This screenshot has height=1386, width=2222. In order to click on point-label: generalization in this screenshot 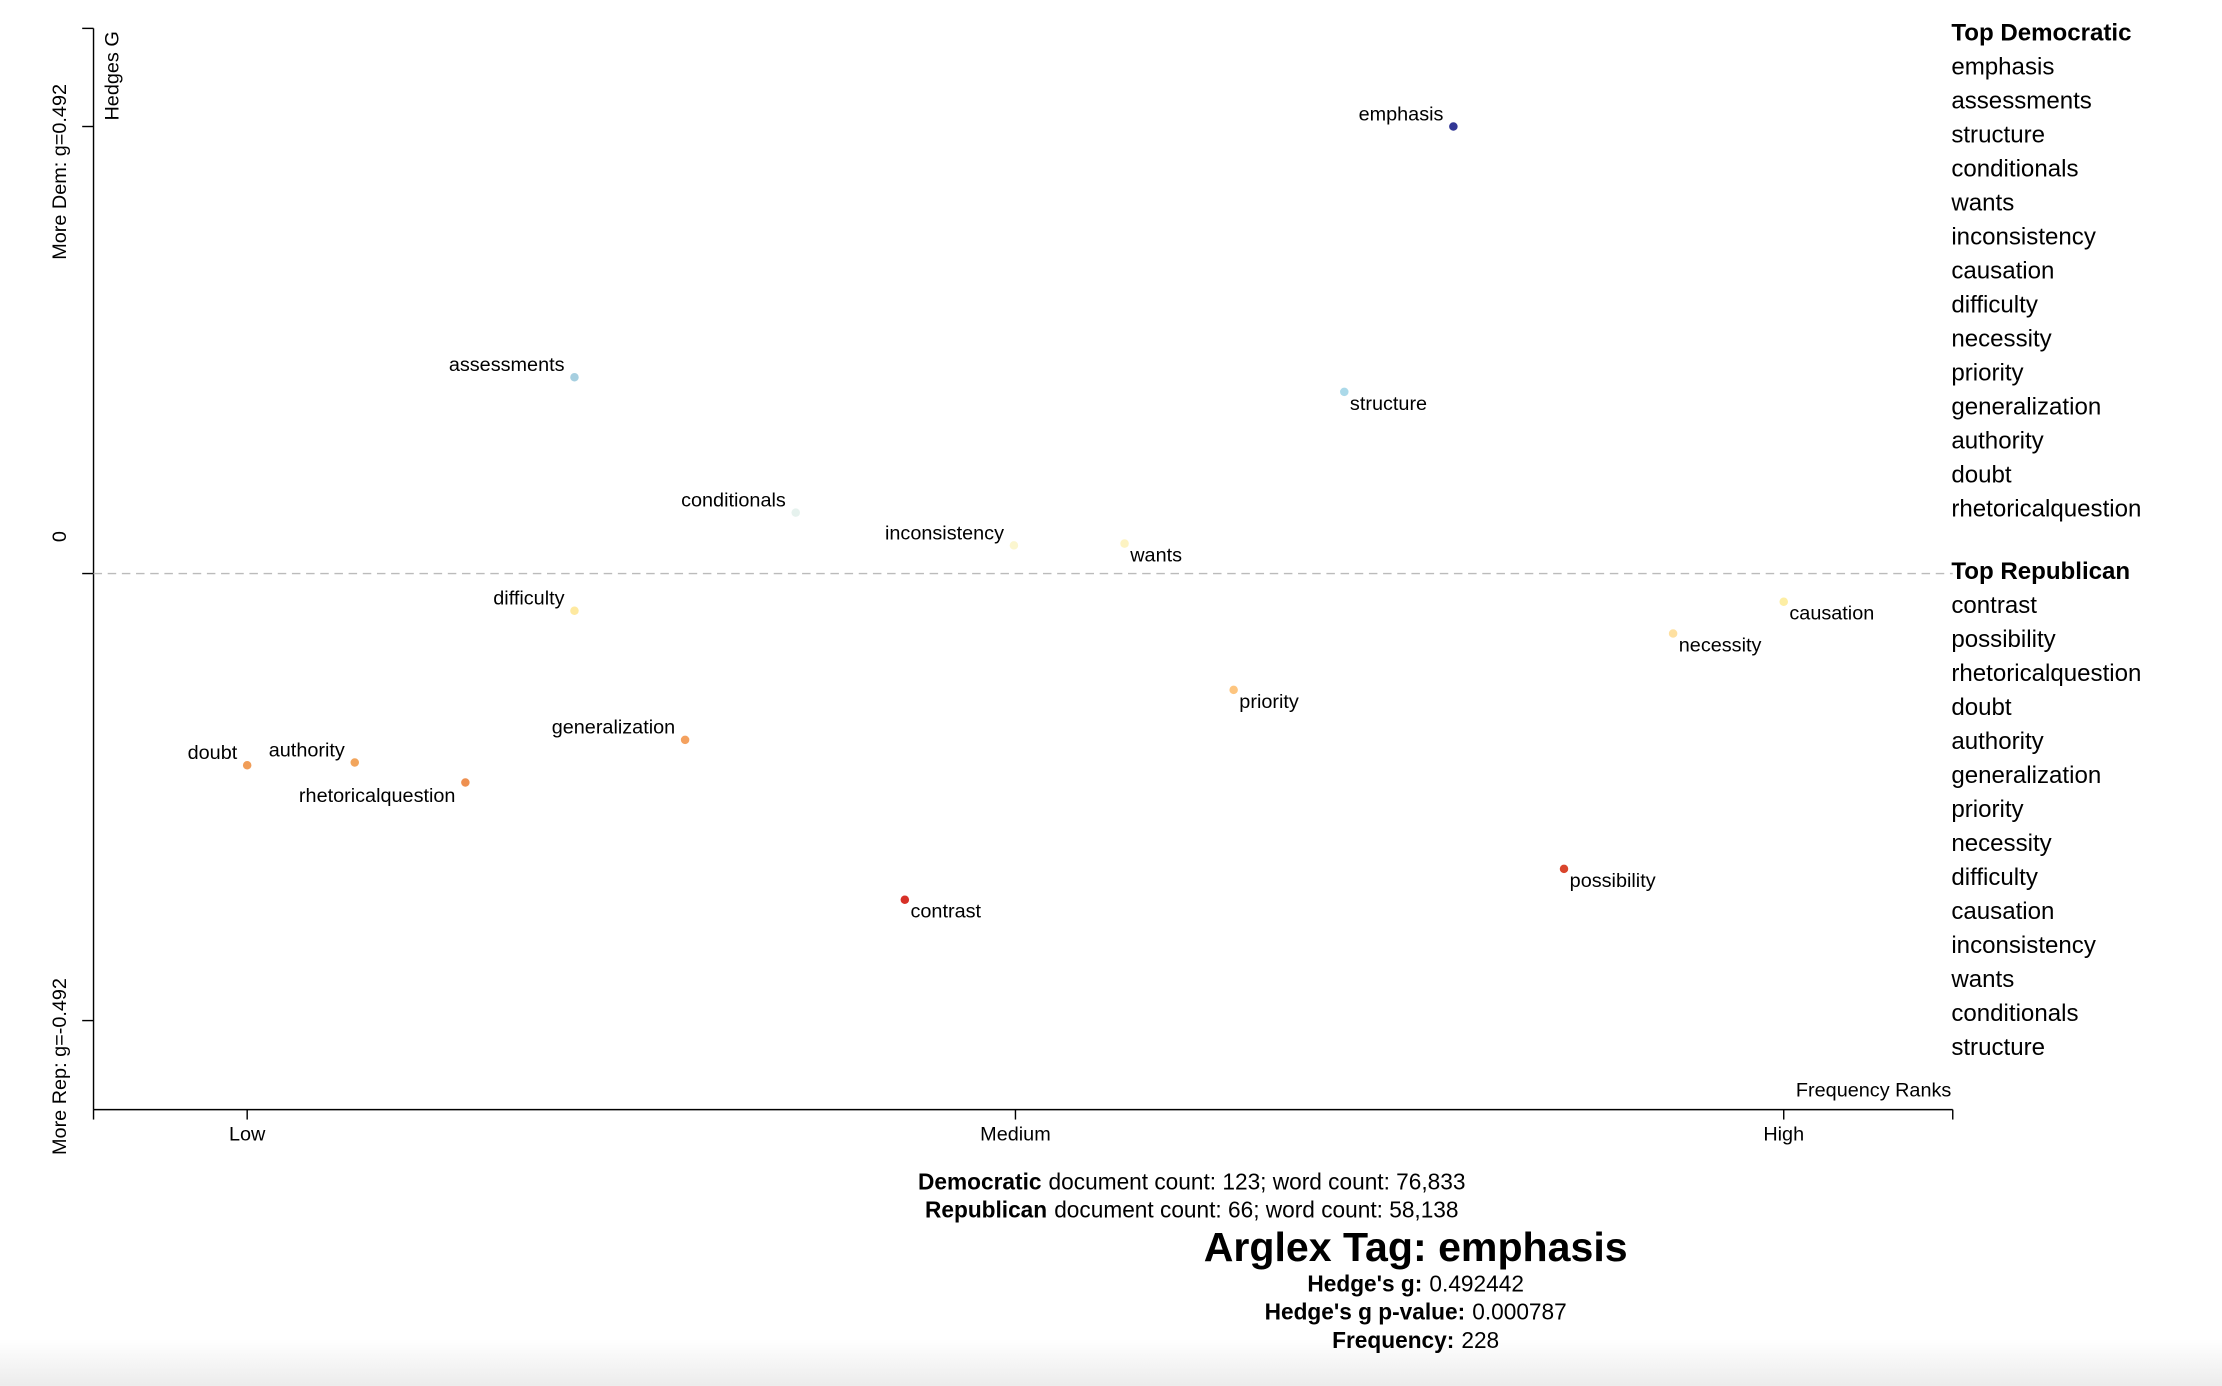, I will do `click(613, 728)`.